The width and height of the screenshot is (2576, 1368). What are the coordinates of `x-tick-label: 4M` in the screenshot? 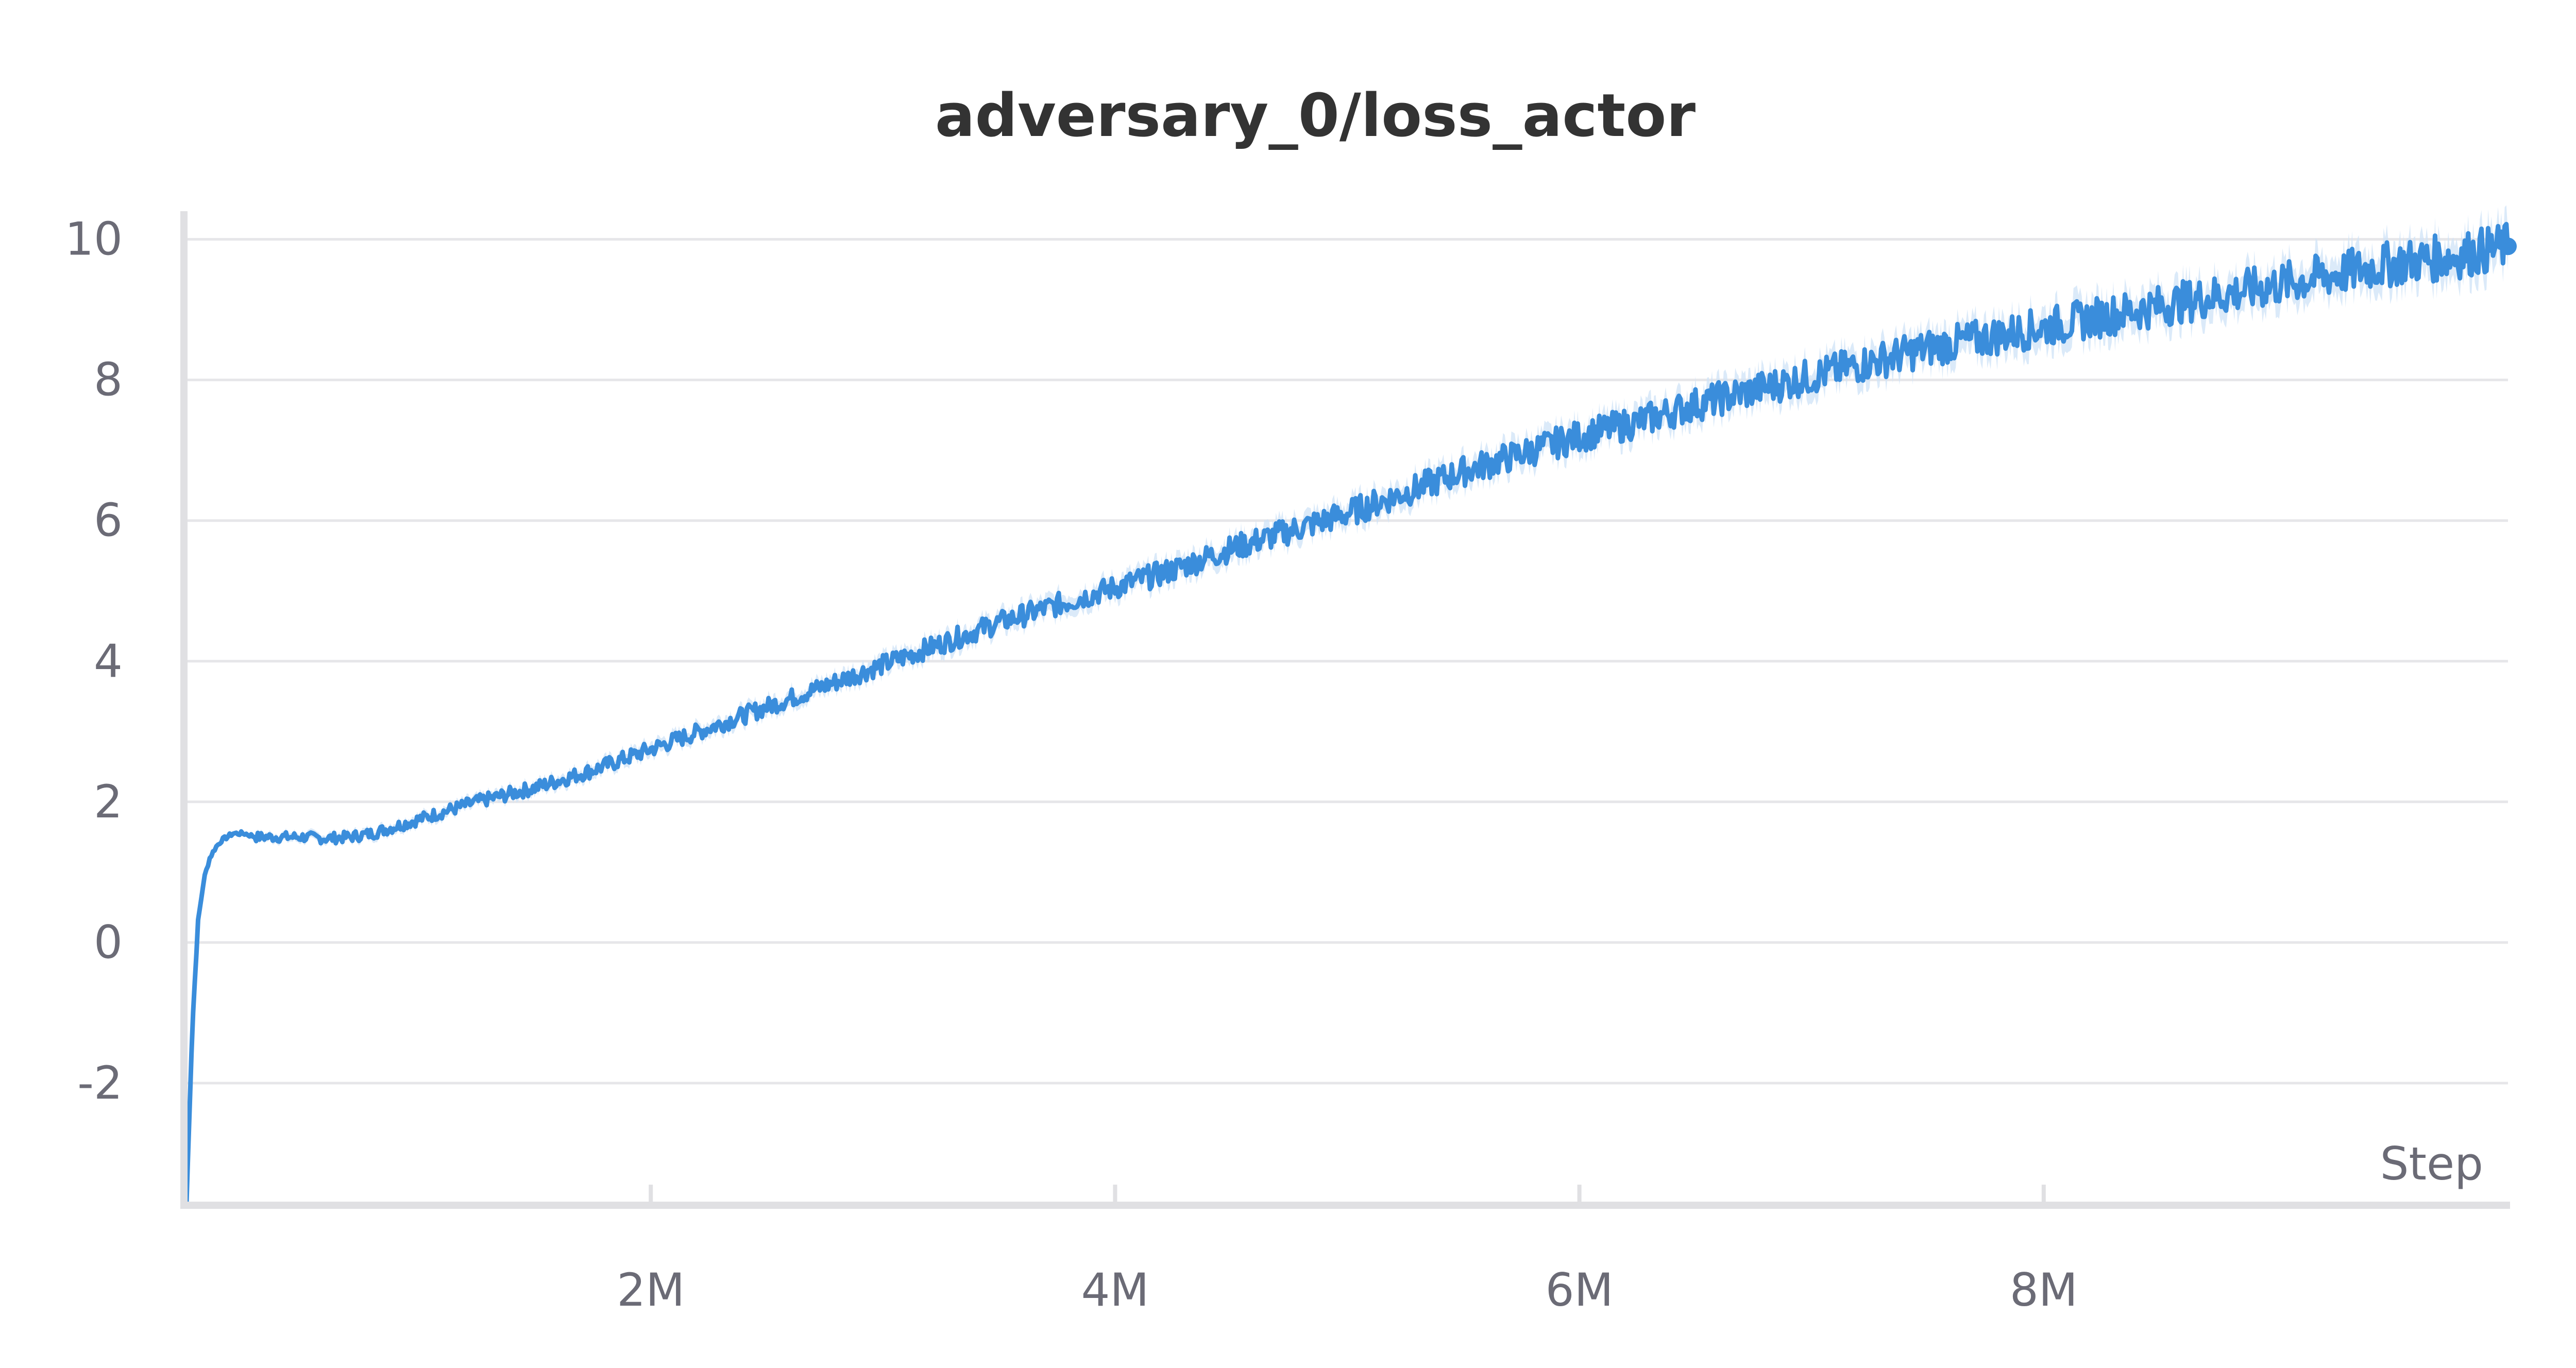 It's located at (1115, 1289).